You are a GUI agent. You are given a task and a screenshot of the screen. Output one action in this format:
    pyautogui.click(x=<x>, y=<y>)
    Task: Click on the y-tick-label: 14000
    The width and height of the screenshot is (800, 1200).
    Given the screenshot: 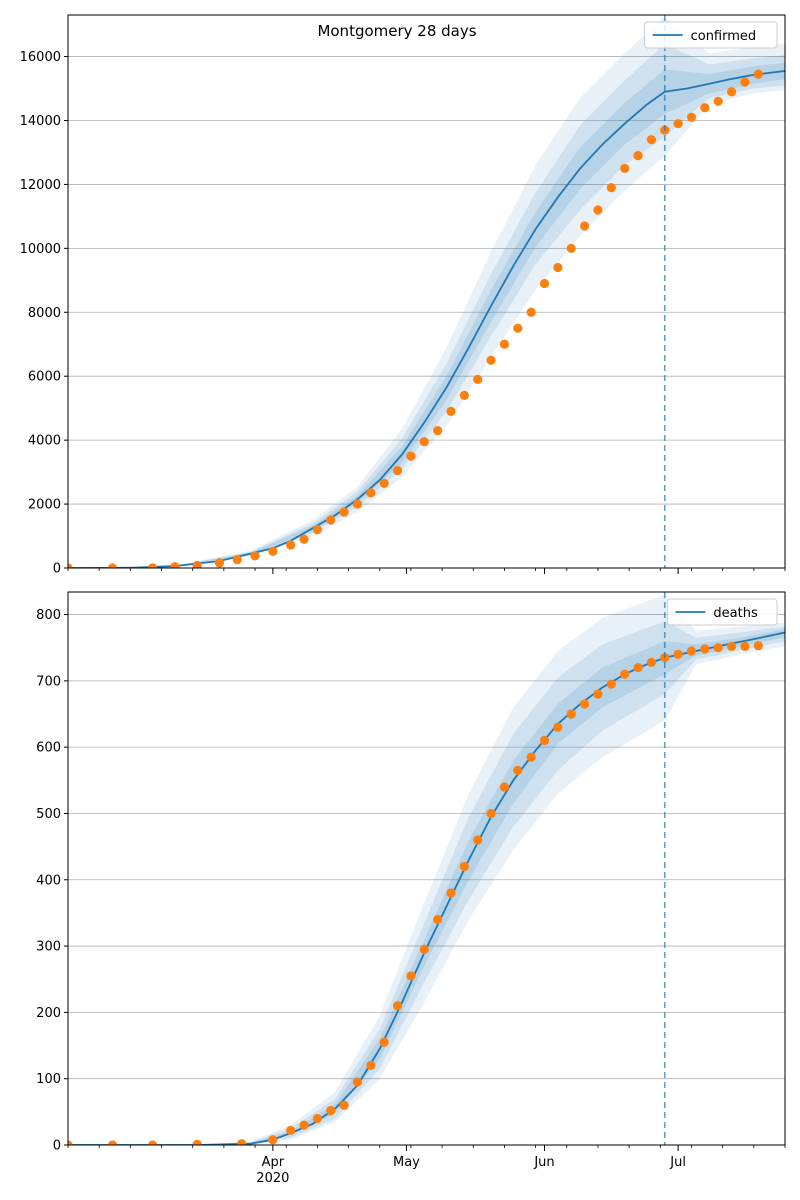 What is the action you would take?
    pyautogui.click(x=40, y=121)
    